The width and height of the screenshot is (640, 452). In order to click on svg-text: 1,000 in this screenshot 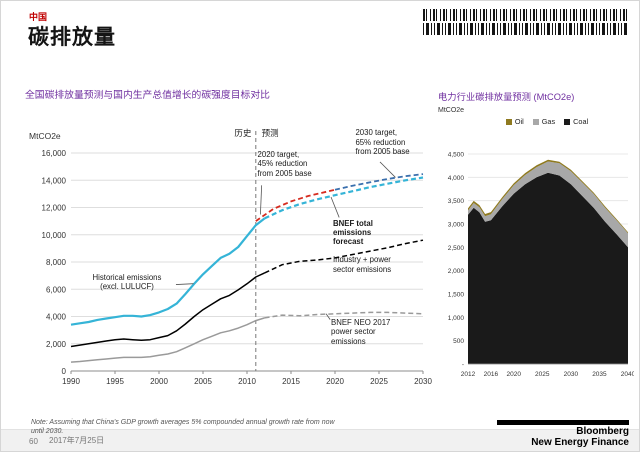, I will do `click(456, 318)`.